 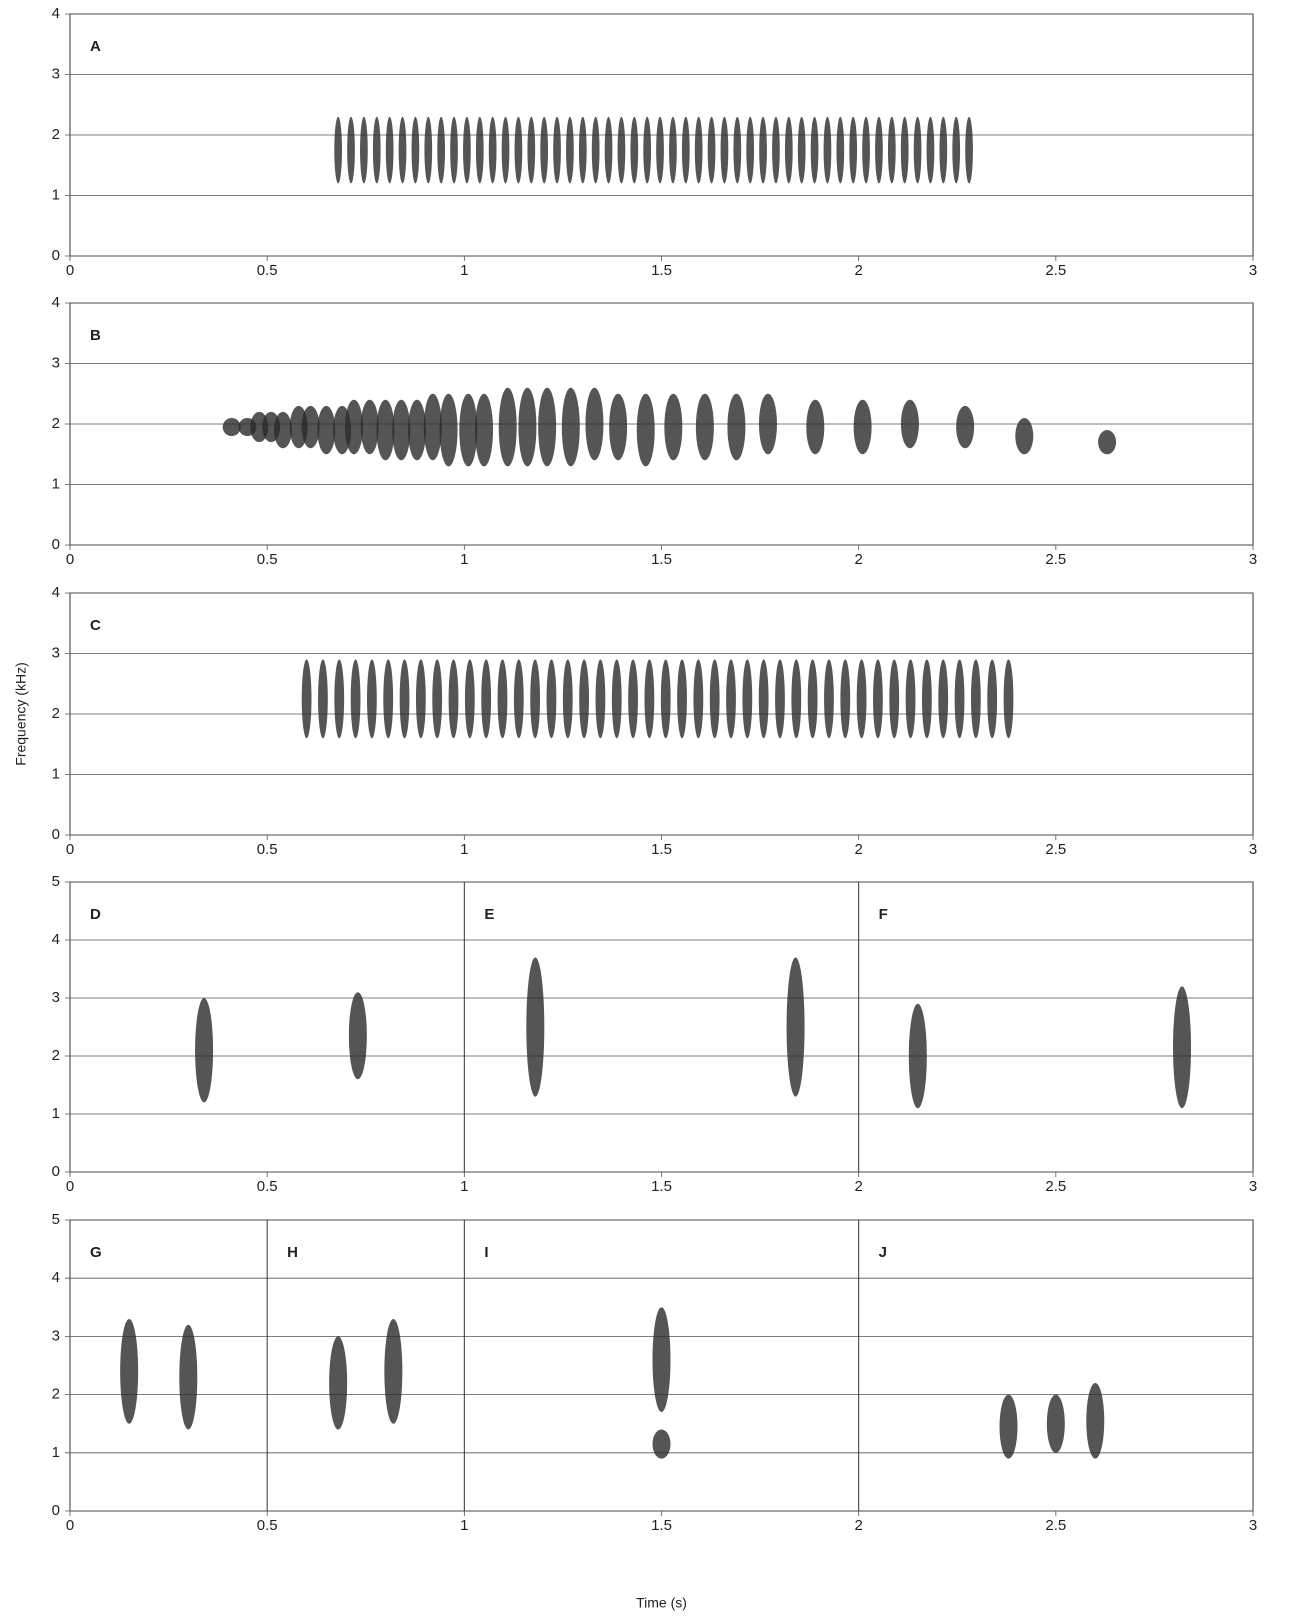 What do you see at coordinates (883, 914) in the screenshot?
I see `panel-label: F` at bounding box center [883, 914].